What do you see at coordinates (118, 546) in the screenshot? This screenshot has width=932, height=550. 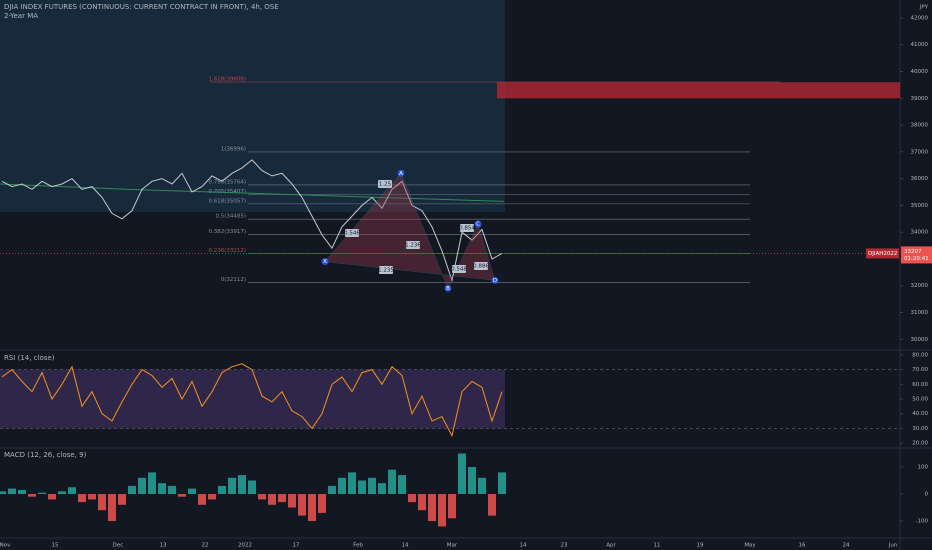 I see `time-label: Dec` at bounding box center [118, 546].